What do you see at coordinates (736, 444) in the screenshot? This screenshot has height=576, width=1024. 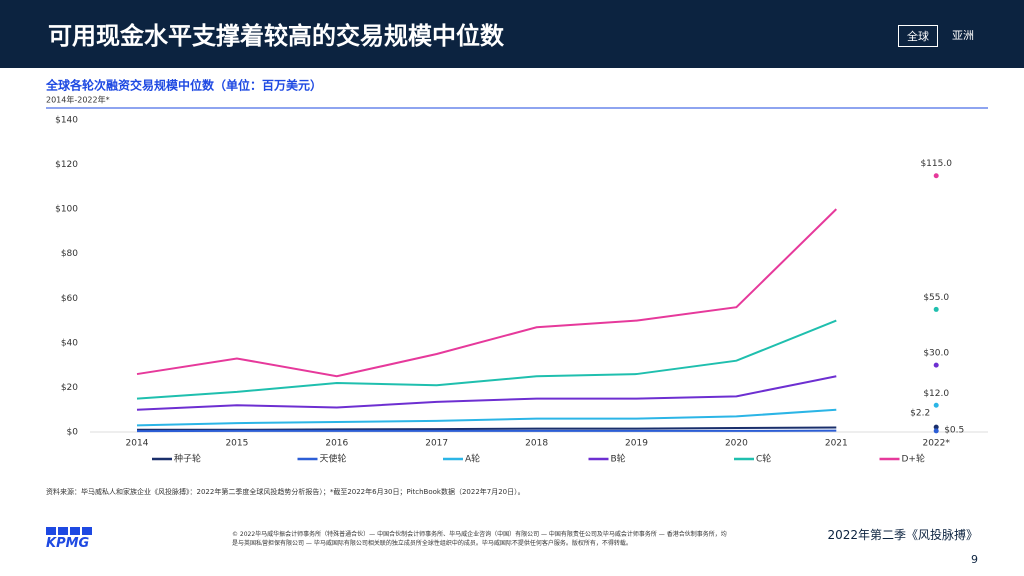 I see `x-tick-label: 2020` at bounding box center [736, 444].